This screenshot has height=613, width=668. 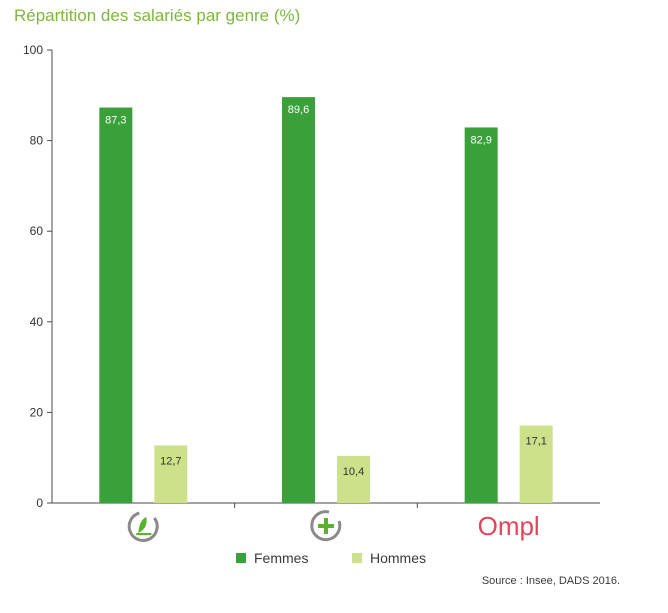 What do you see at coordinates (37, 322) in the screenshot?
I see `y-tick-label: 40` at bounding box center [37, 322].